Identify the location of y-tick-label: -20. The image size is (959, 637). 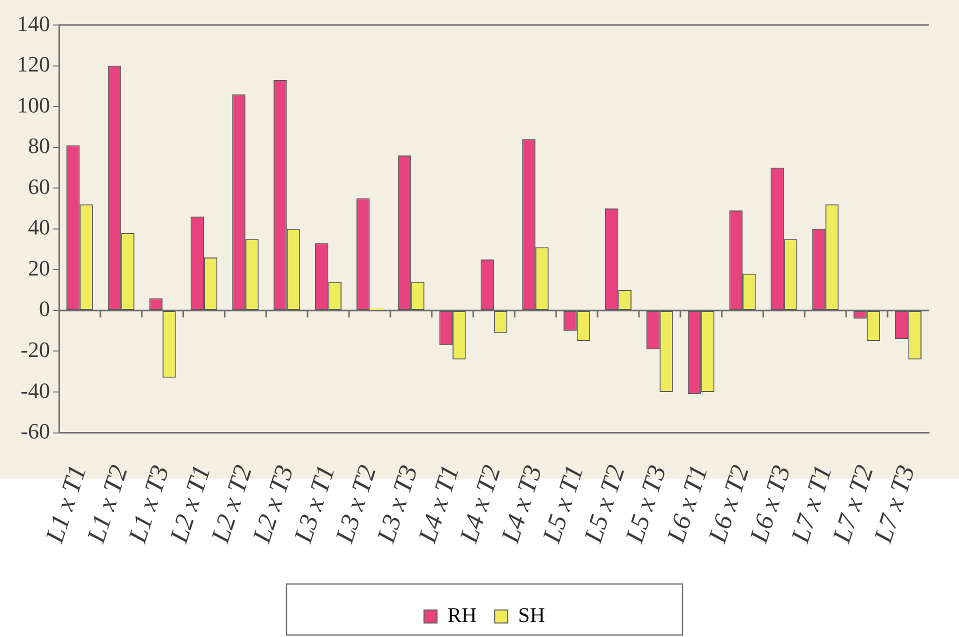
(35, 349).